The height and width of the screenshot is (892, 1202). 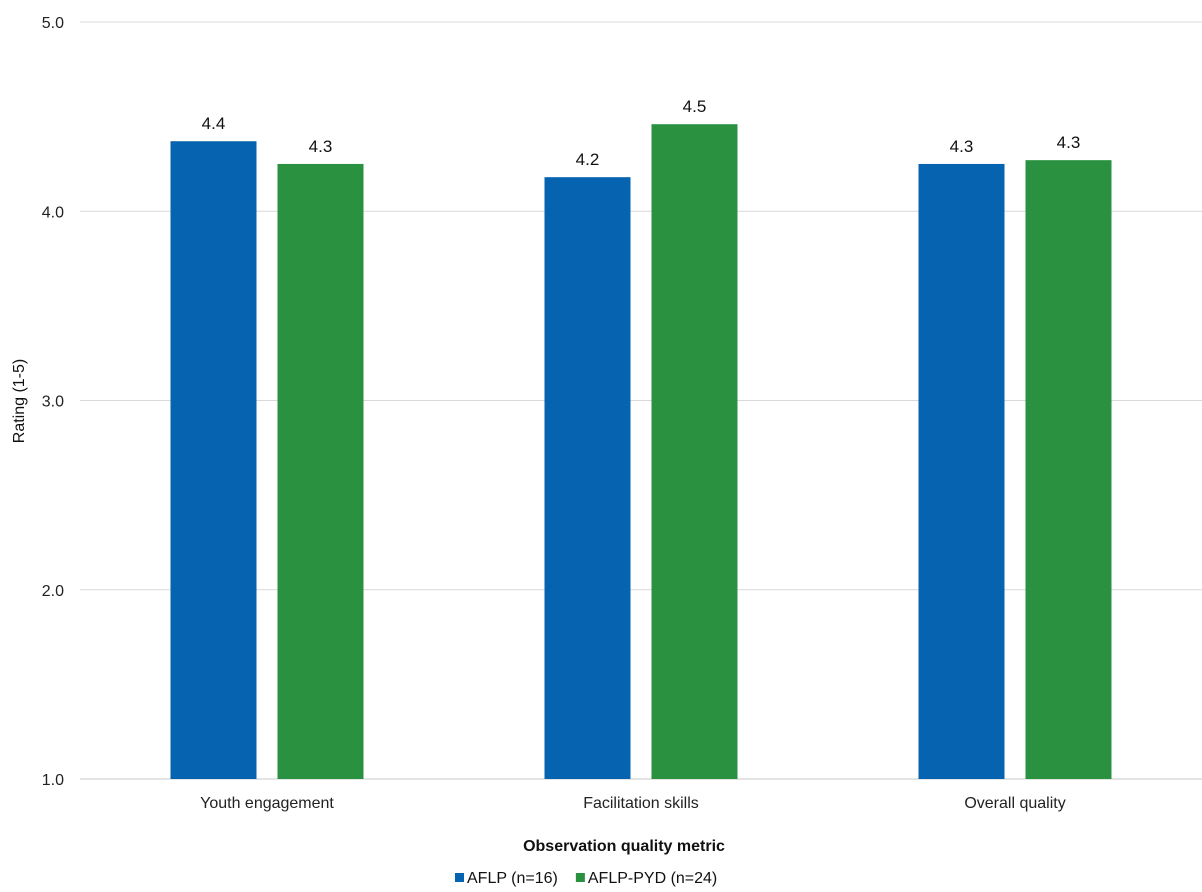 I want to click on data-label: 4.4, so click(x=214, y=123).